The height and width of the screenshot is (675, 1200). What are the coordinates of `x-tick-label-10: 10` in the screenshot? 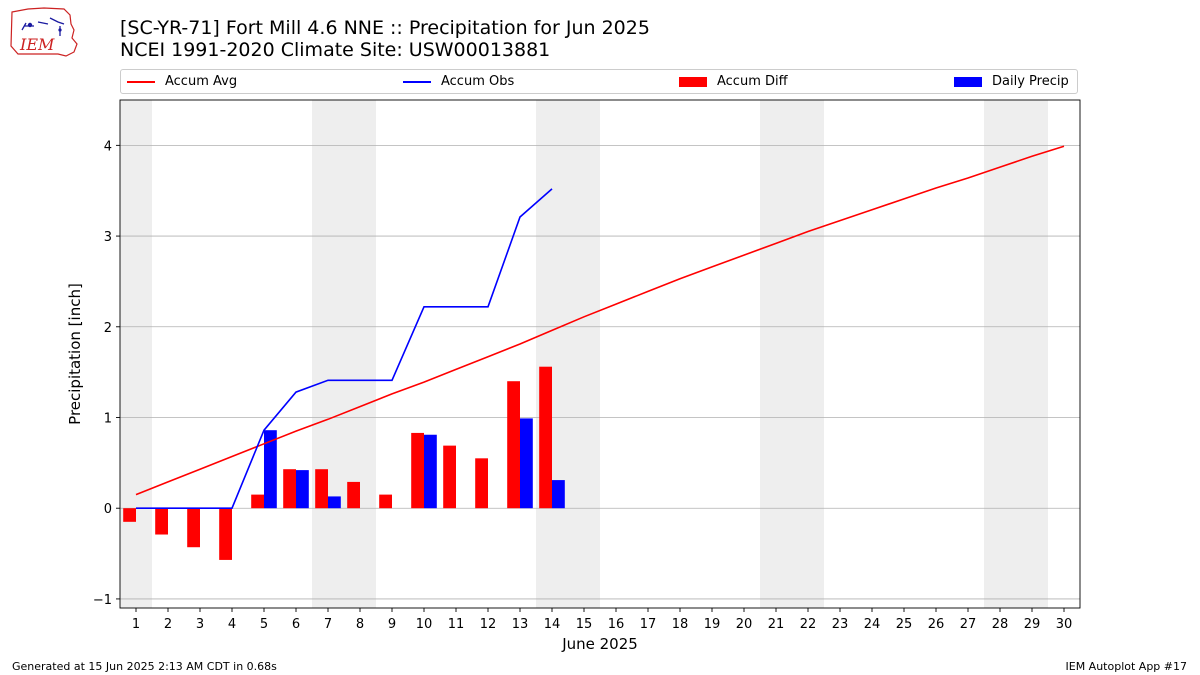 It's located at (424, 624).